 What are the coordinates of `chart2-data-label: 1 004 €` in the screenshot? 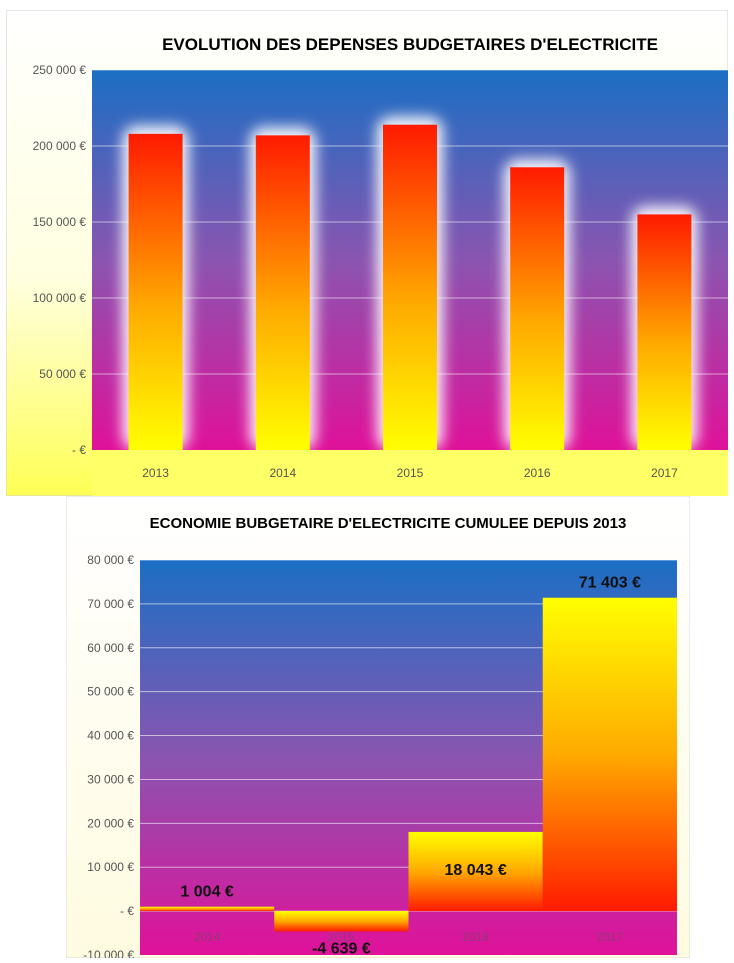 It's located at (206, 892).